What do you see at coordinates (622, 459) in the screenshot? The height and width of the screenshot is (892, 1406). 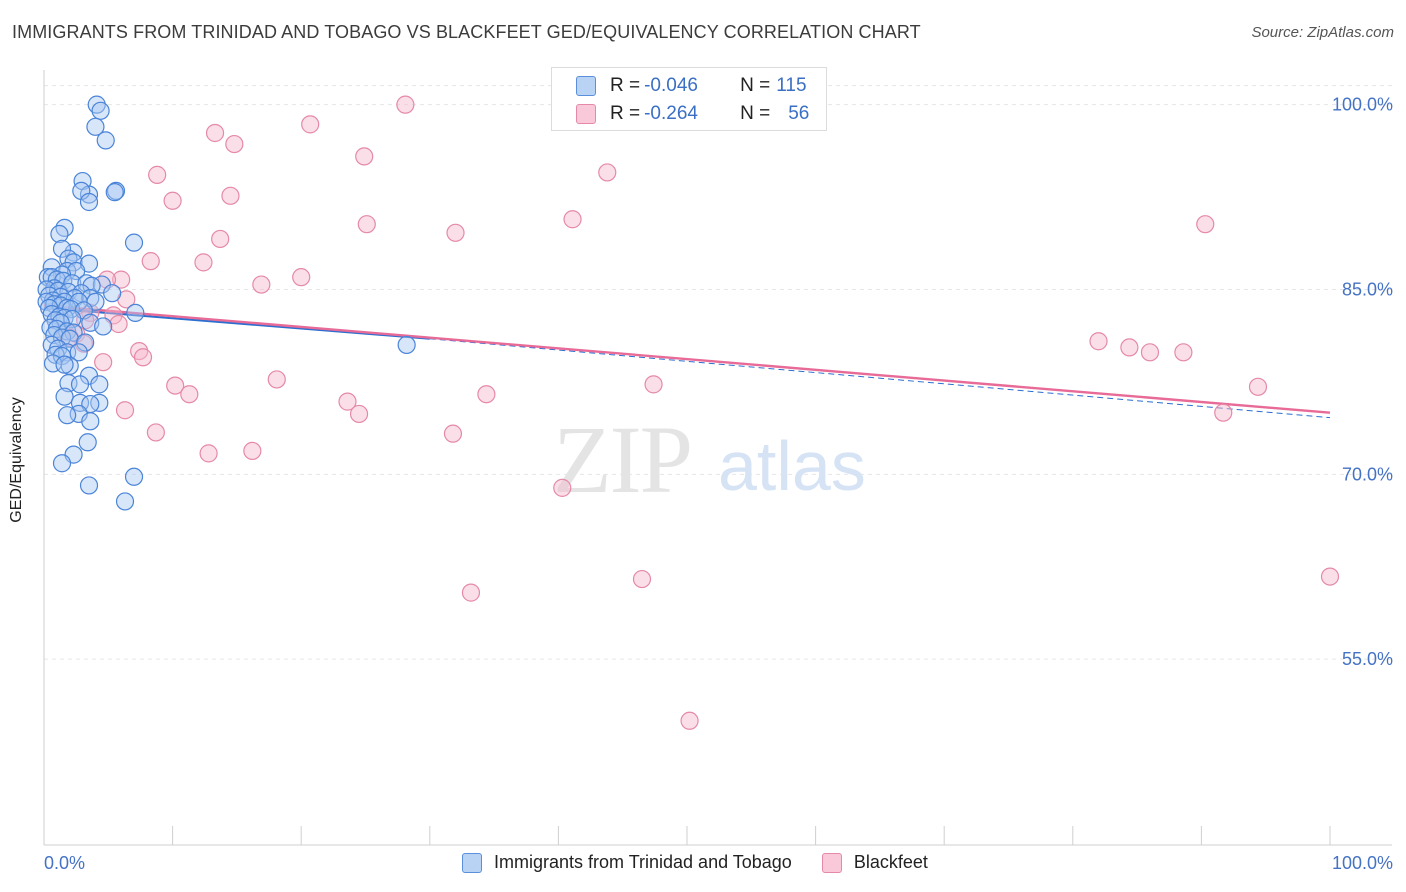 I see `watermark-zip: ZIP` at bounding box center [622, 459].